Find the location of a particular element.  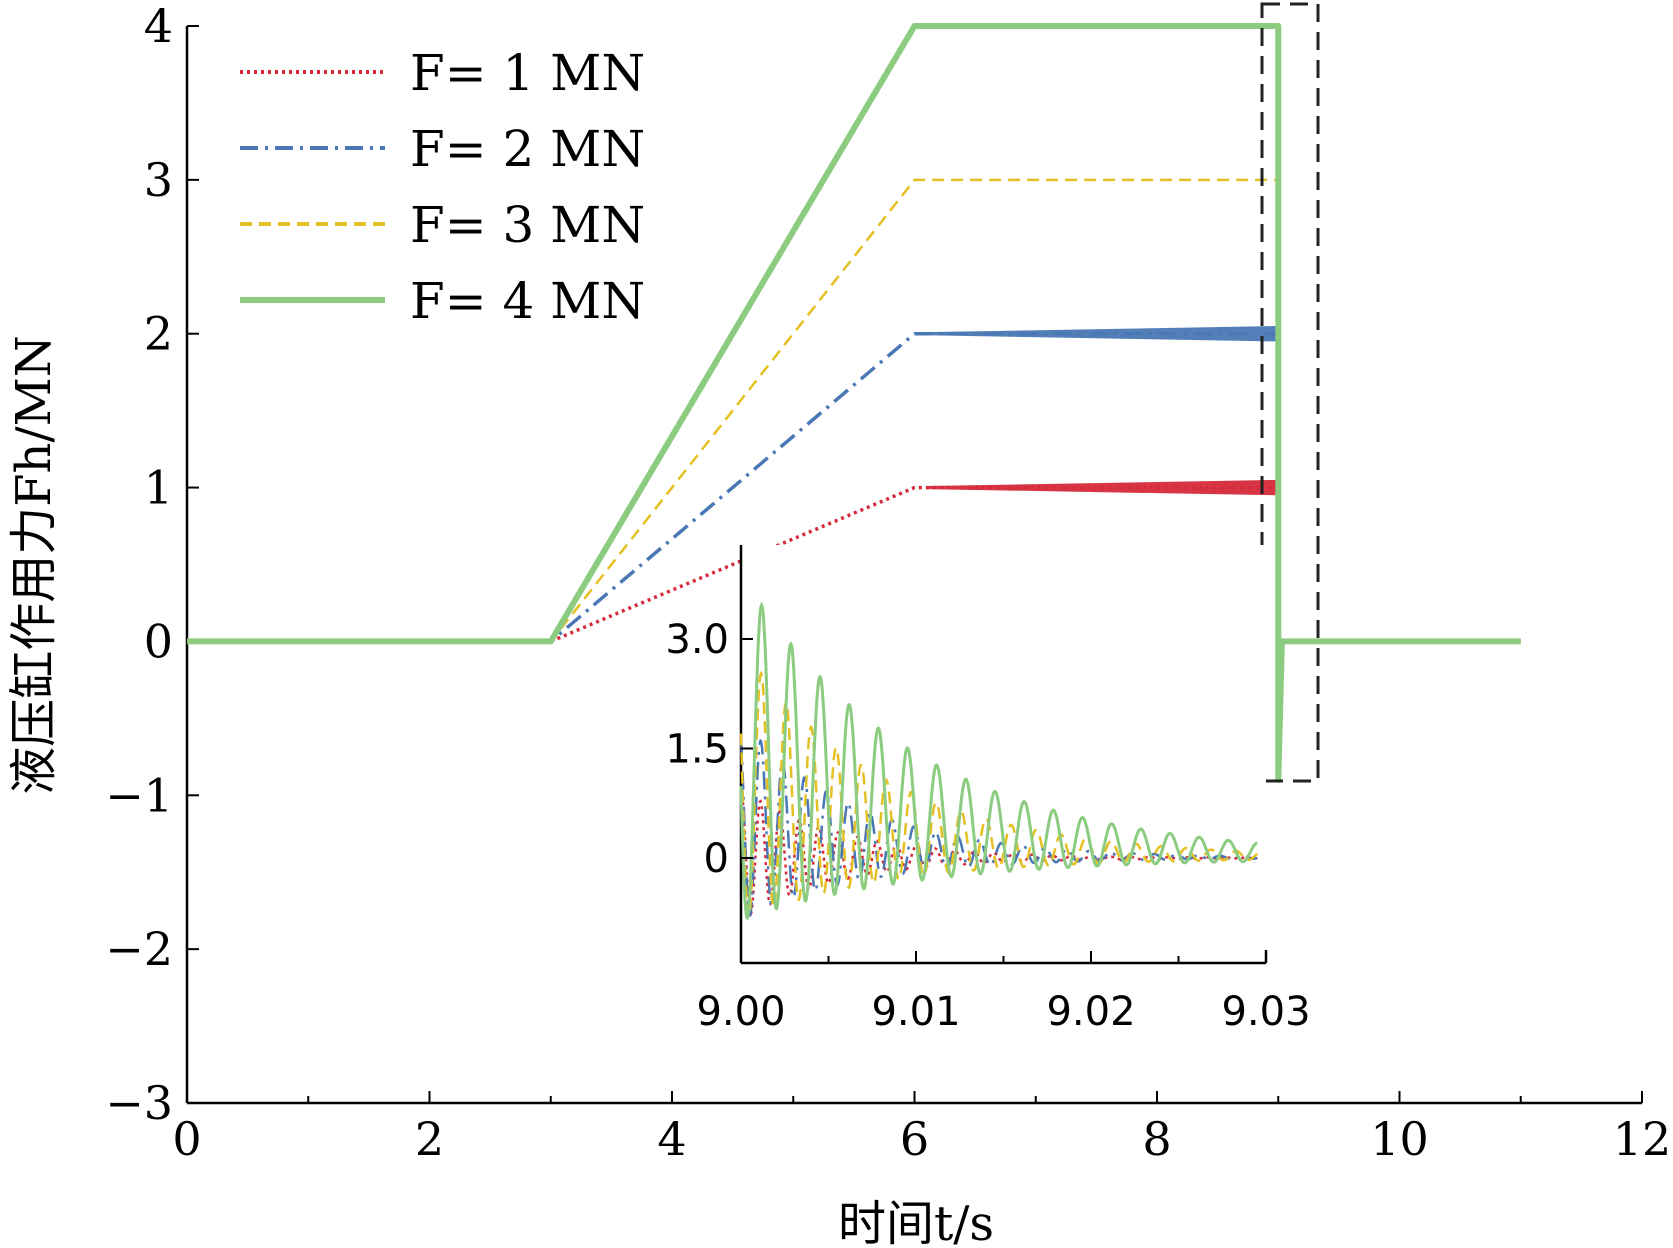

y-tick-label: 3 is located at coordinates (158, 180).